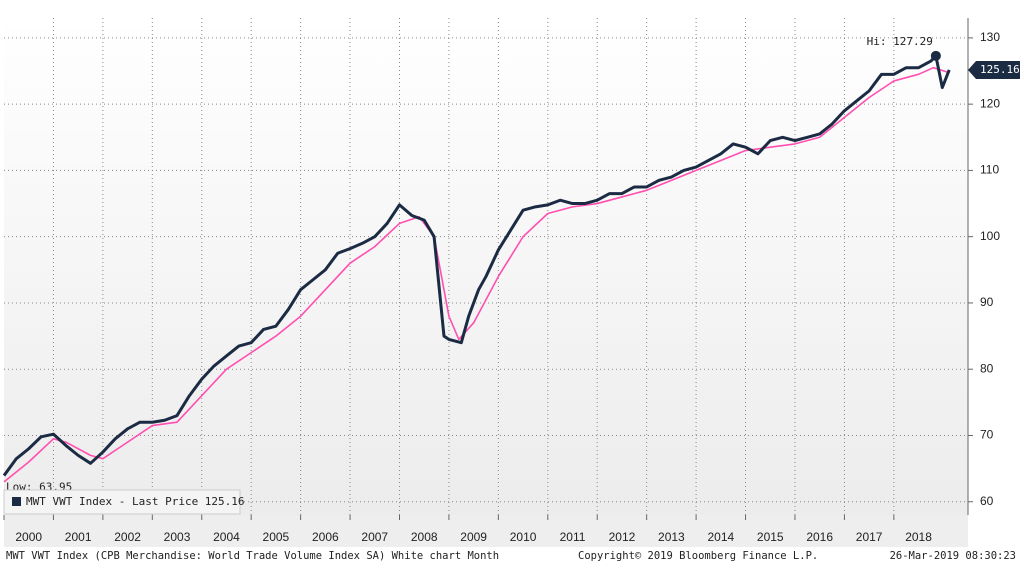 This screenshot has height=569, width=1024. What do you see at coordinates (135, 501) in the screenshot?
I see `legend-label: MWT VWT Index - Last Price 125.16` at bounding box center [135, 501].